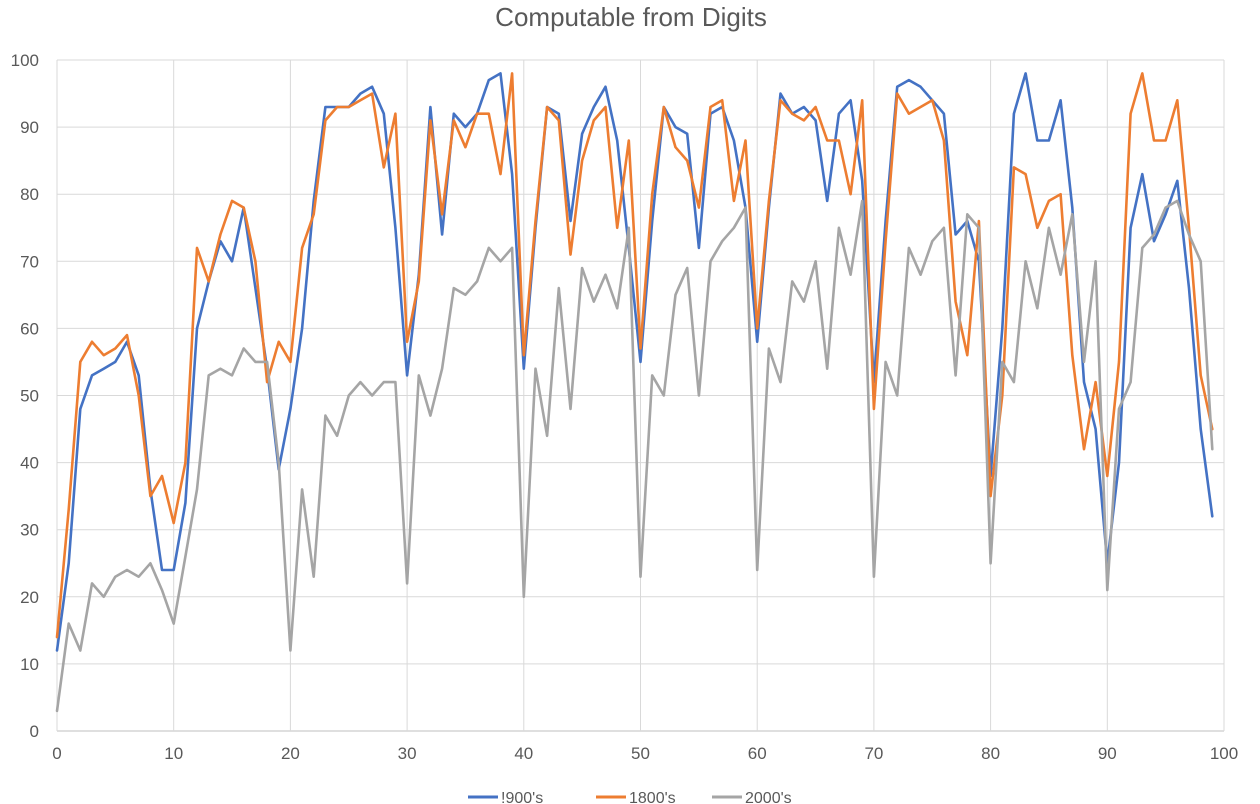 This screenshot has height=804, width=1260. What do you see at coordinates (29, 328) in the screenshot?
I see `y-tick-label: 60` at bounding box center [29, 328].